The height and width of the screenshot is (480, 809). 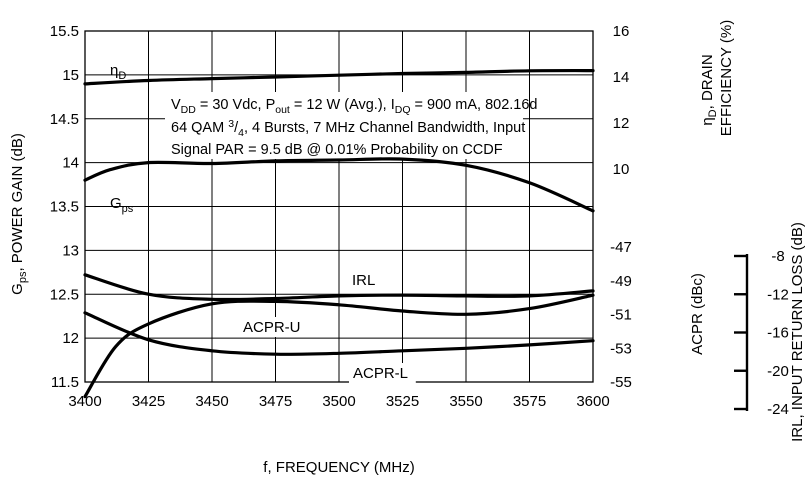 What do you see at coordinates (621, 31) in the screenshot?
I see `efficiency-tick-label: 16` at bounding box center [621, 31].